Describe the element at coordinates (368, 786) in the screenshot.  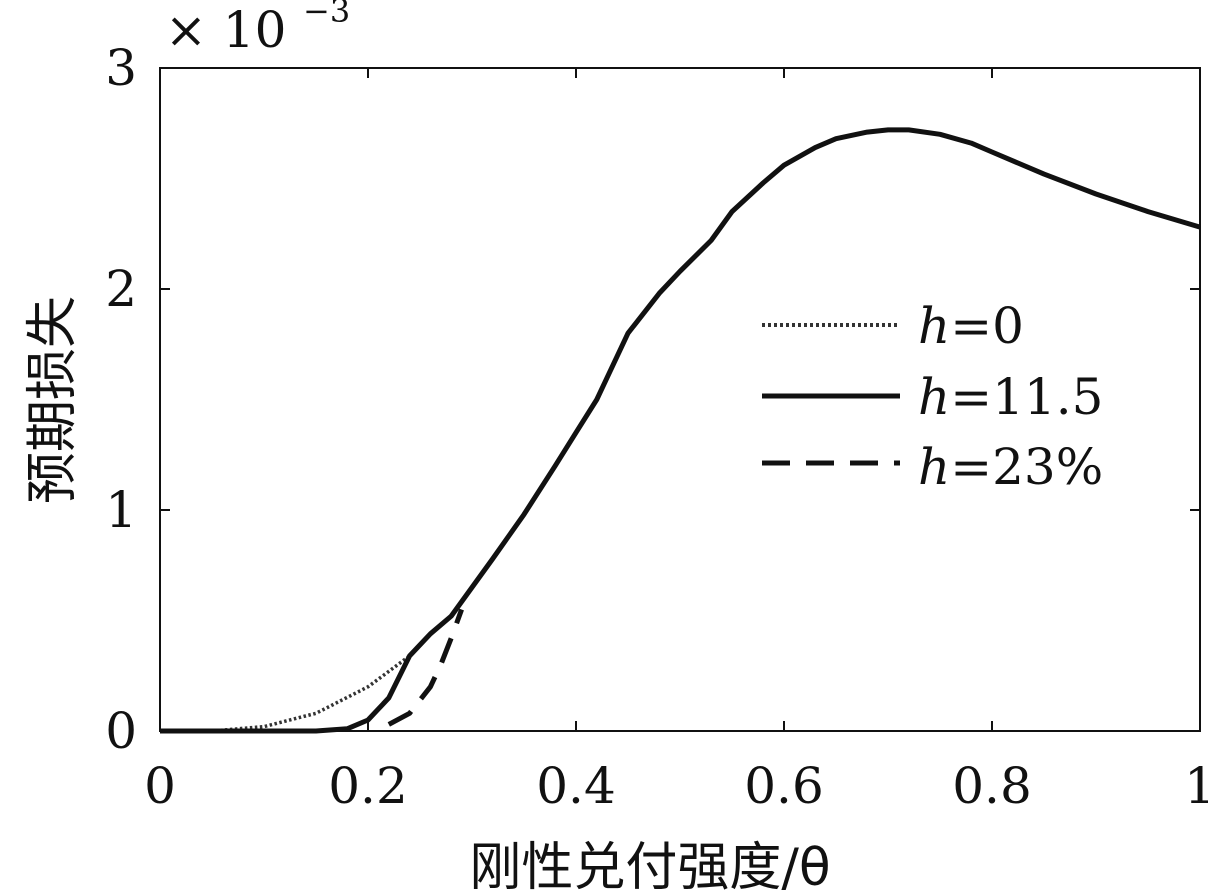
I see `x-tick-label: 0.2` at that location.